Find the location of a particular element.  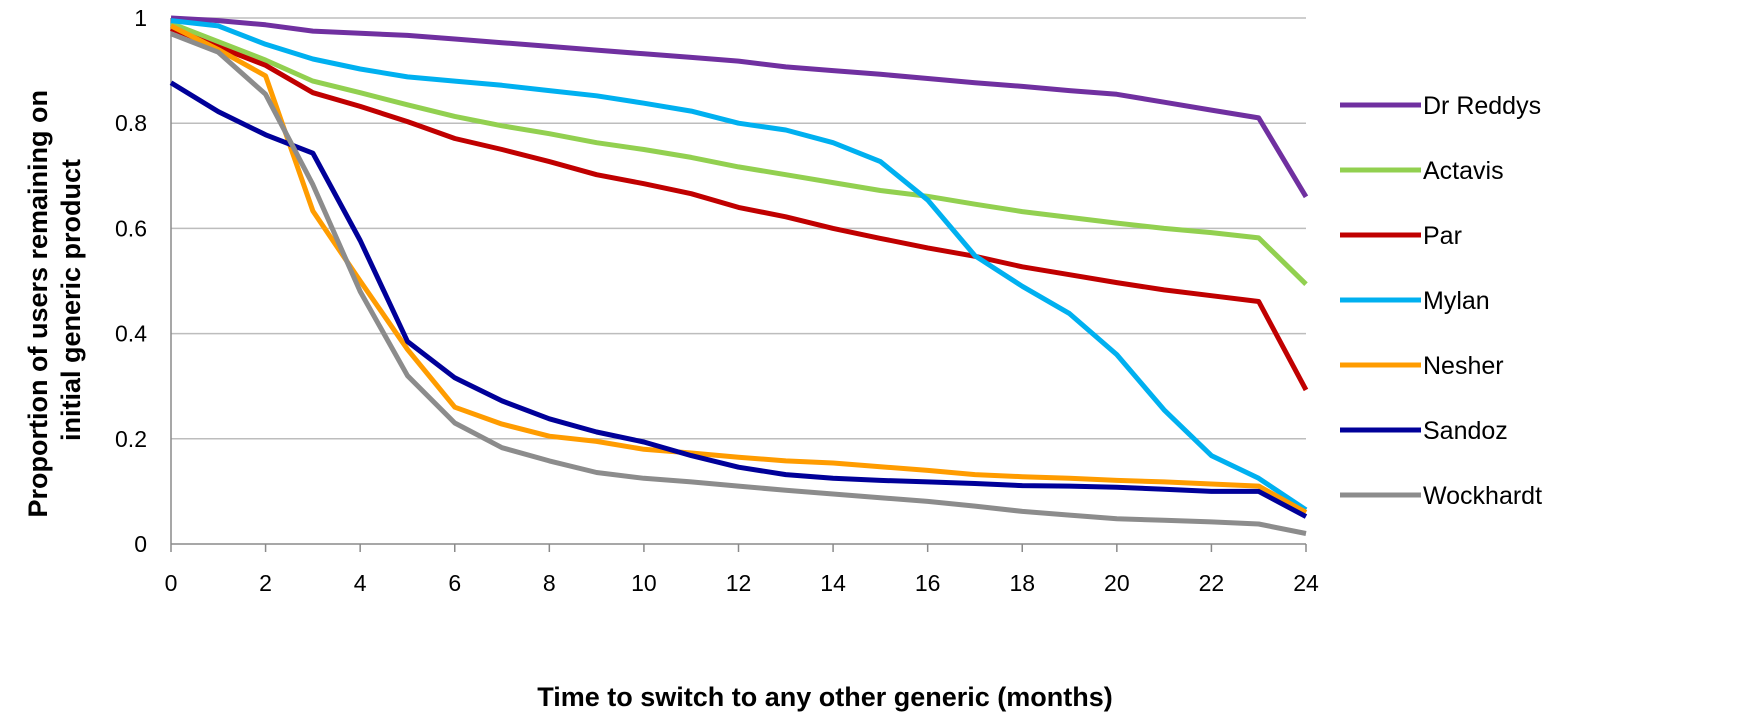

x-tick-label: 8 is located at coordinates (549, 583).